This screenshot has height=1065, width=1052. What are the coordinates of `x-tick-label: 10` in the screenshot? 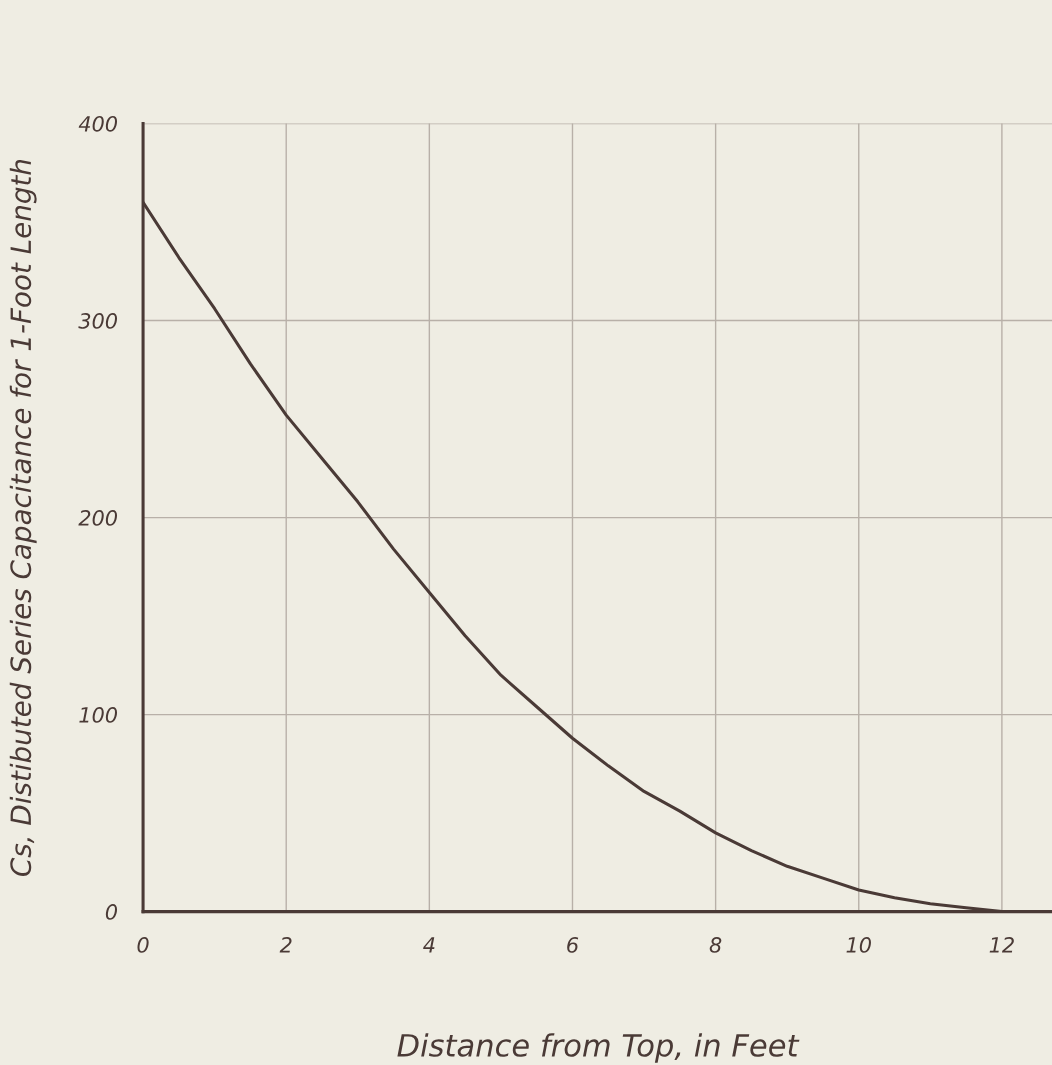 It's located at (858, 945).